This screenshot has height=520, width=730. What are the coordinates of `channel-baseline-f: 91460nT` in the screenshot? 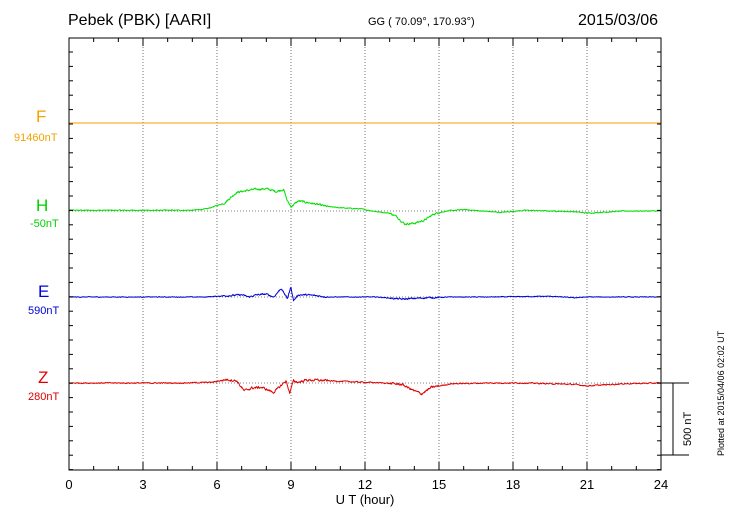 It's located at (36, 138).